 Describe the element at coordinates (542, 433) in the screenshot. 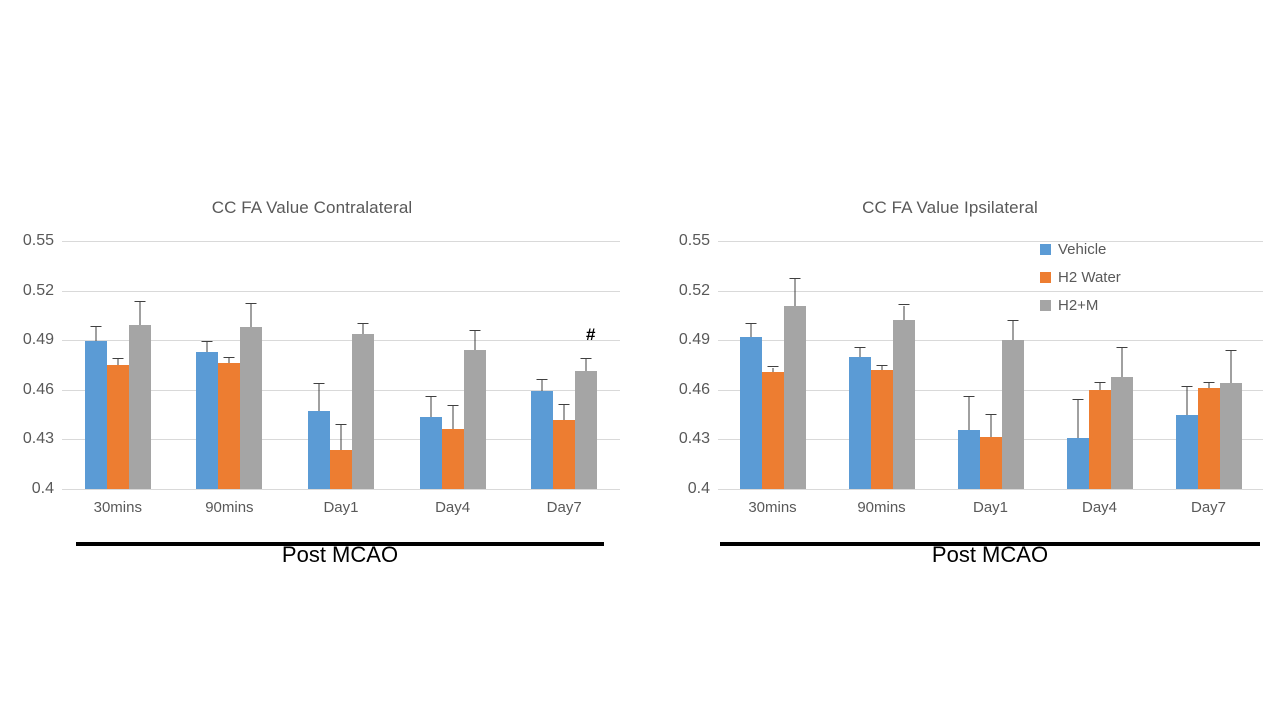

I see `bar-vehicle-day7` at that location.